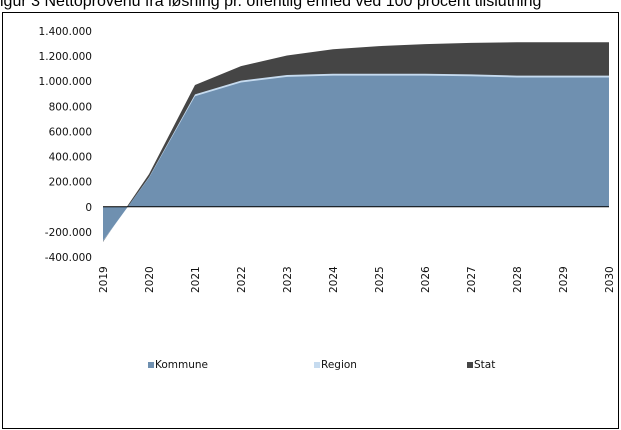 The height and width of the screenshot is (430, 621). Describe the element at coordinates (68, 258) in the screenshot. I see `y-tick-label: -400.000` at that location.